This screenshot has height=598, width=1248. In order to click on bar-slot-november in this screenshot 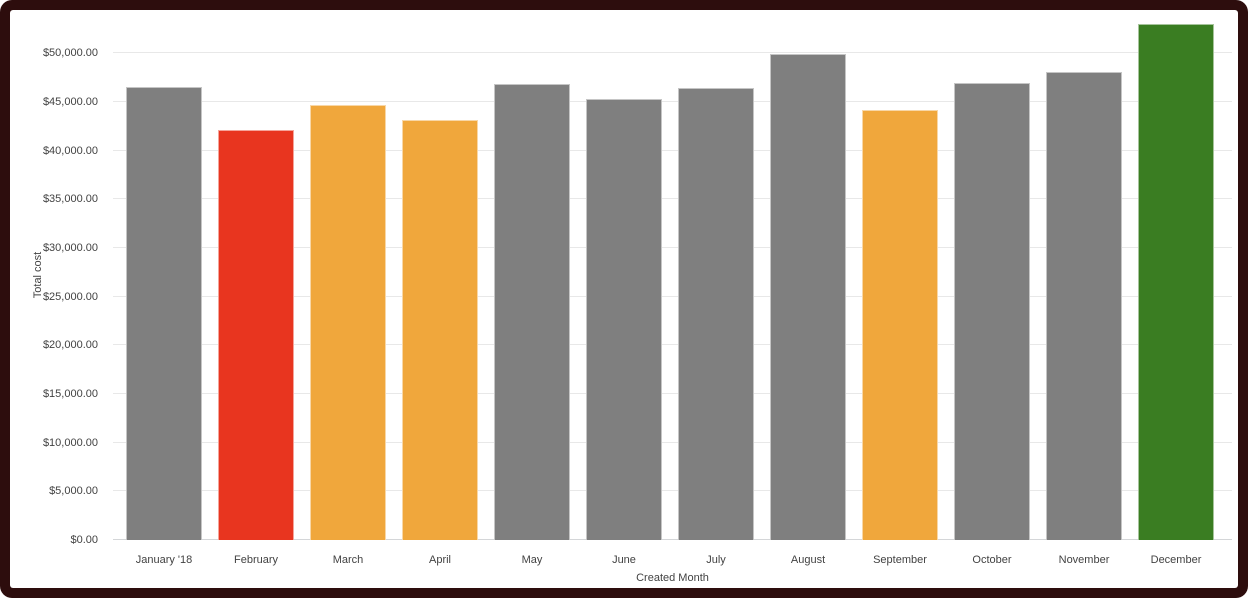, I will do `click(1084, 275)`.